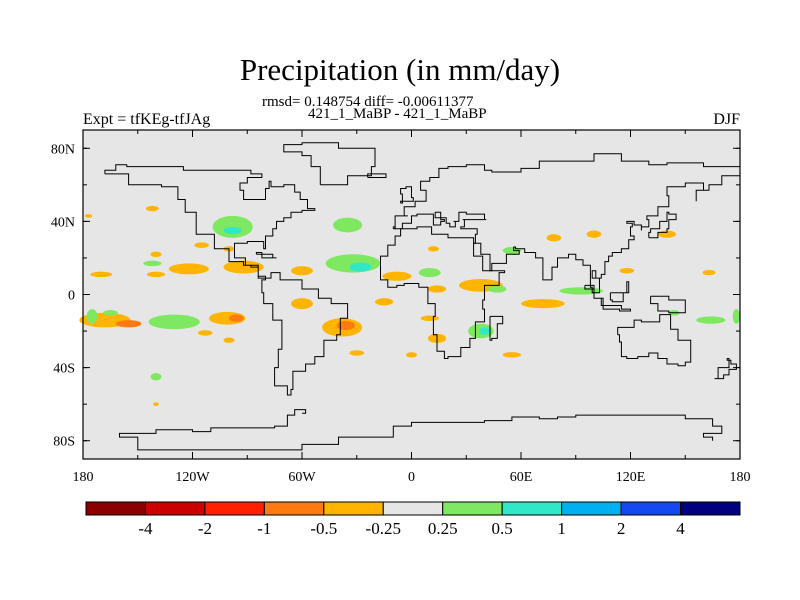  What do you see at coordinates (205, 528) in the screenshot?
I see `colorbar-label: -2` at bounding box center [205, 528].